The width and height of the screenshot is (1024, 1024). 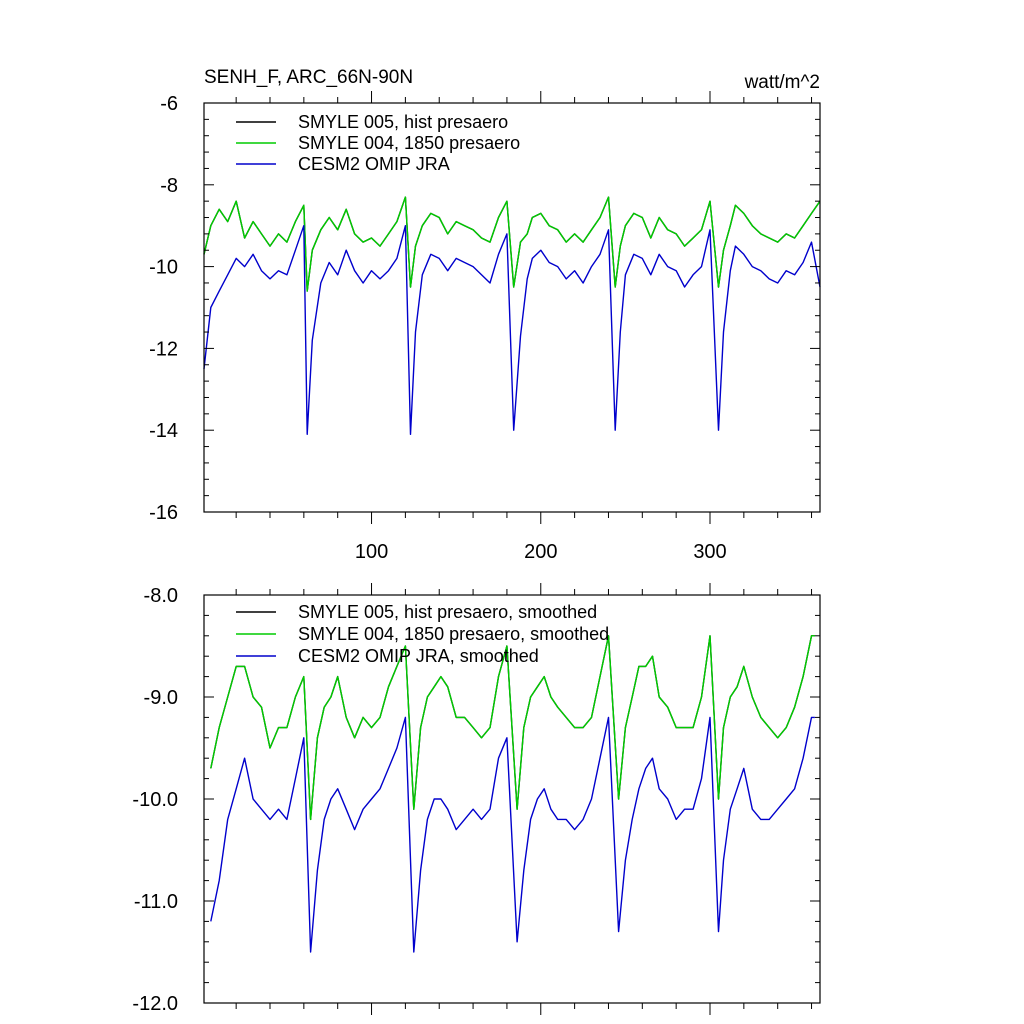 What do you see at coordinates (155, 1004) in the screenshot?
I see `y-tick-label: -12.0` at bounding box center [155, 1004].